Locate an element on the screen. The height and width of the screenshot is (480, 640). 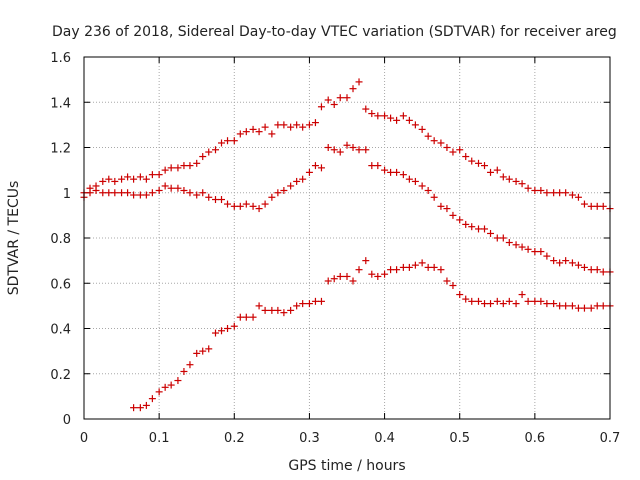
y-tick-label: 1.2 is located at coordinates (60, 149).